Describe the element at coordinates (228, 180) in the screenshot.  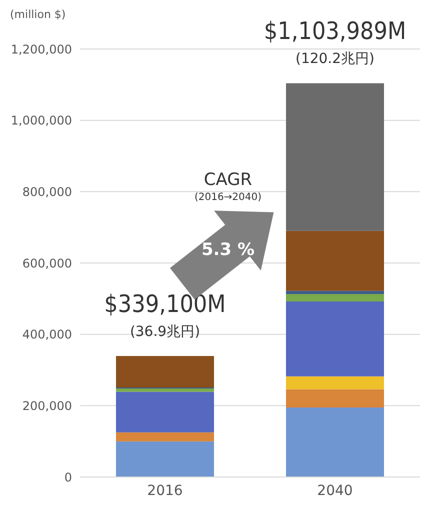
I see `annotation: CAGR` at that location.